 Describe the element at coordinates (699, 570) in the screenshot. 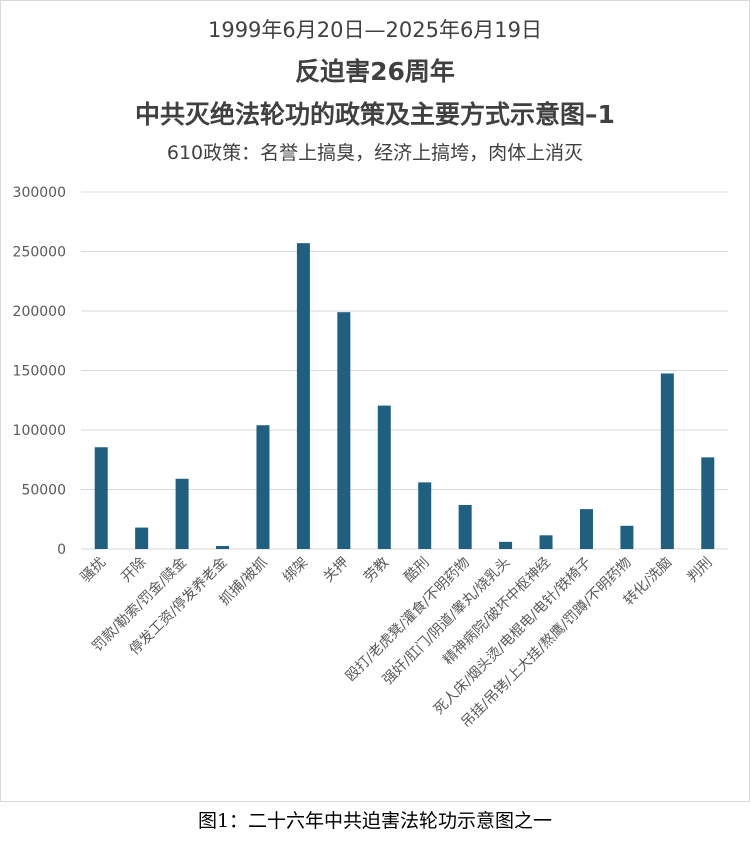

I see `x-tick-label: 判刑` at that location.